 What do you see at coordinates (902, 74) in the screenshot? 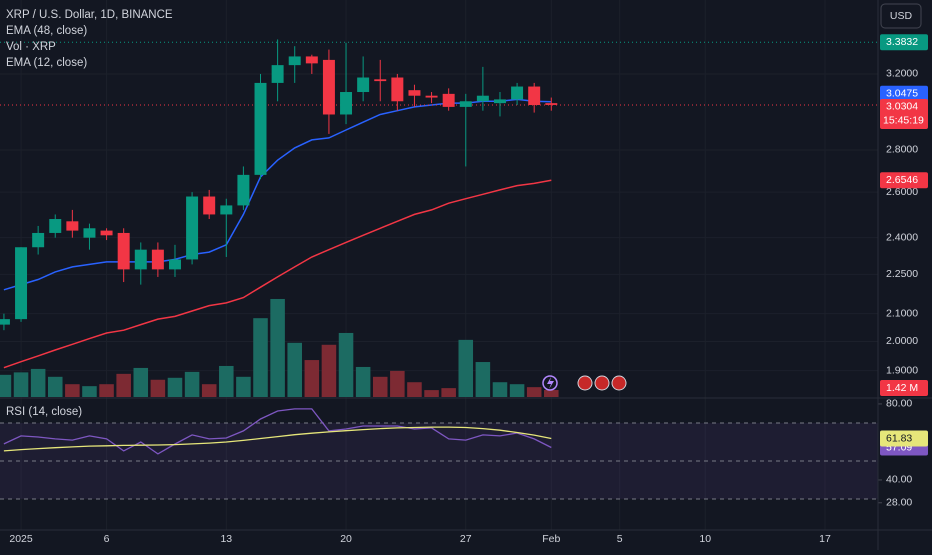
I see `y-tick-label: 3.2000` at bounding box center [902, 74].